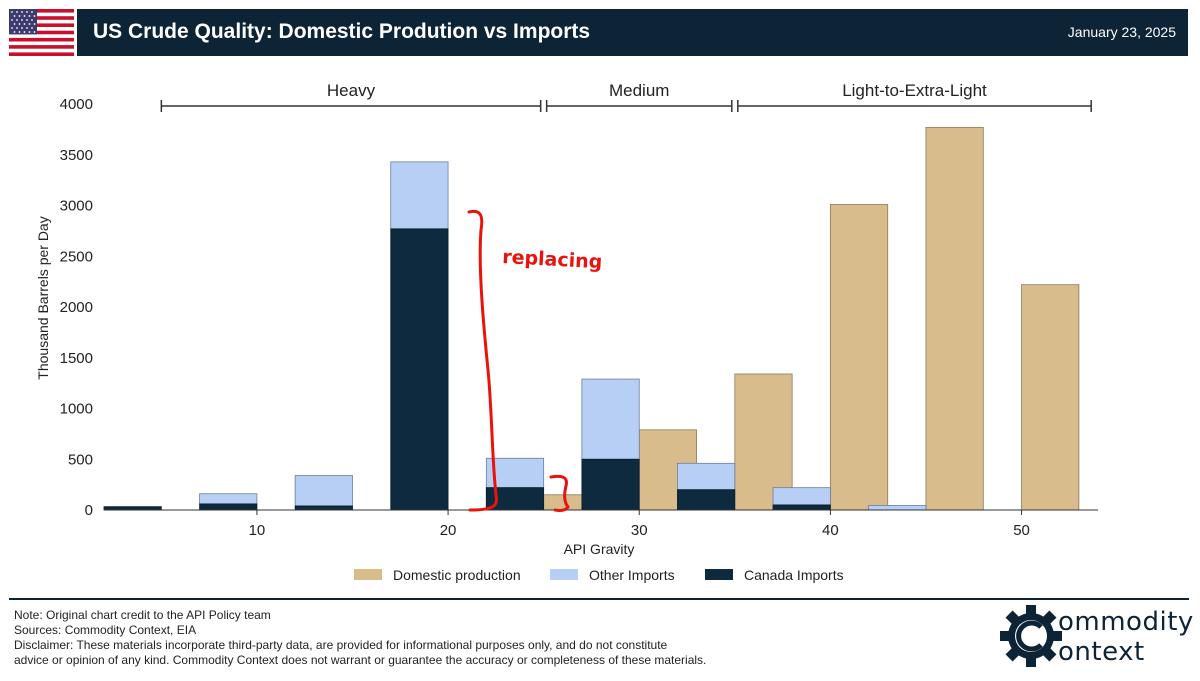 This screenshot has height=681, width=1200. Describe the element at coordinates (552, 259) in the screenshot. I see `annotation-text: replacing` at that location.